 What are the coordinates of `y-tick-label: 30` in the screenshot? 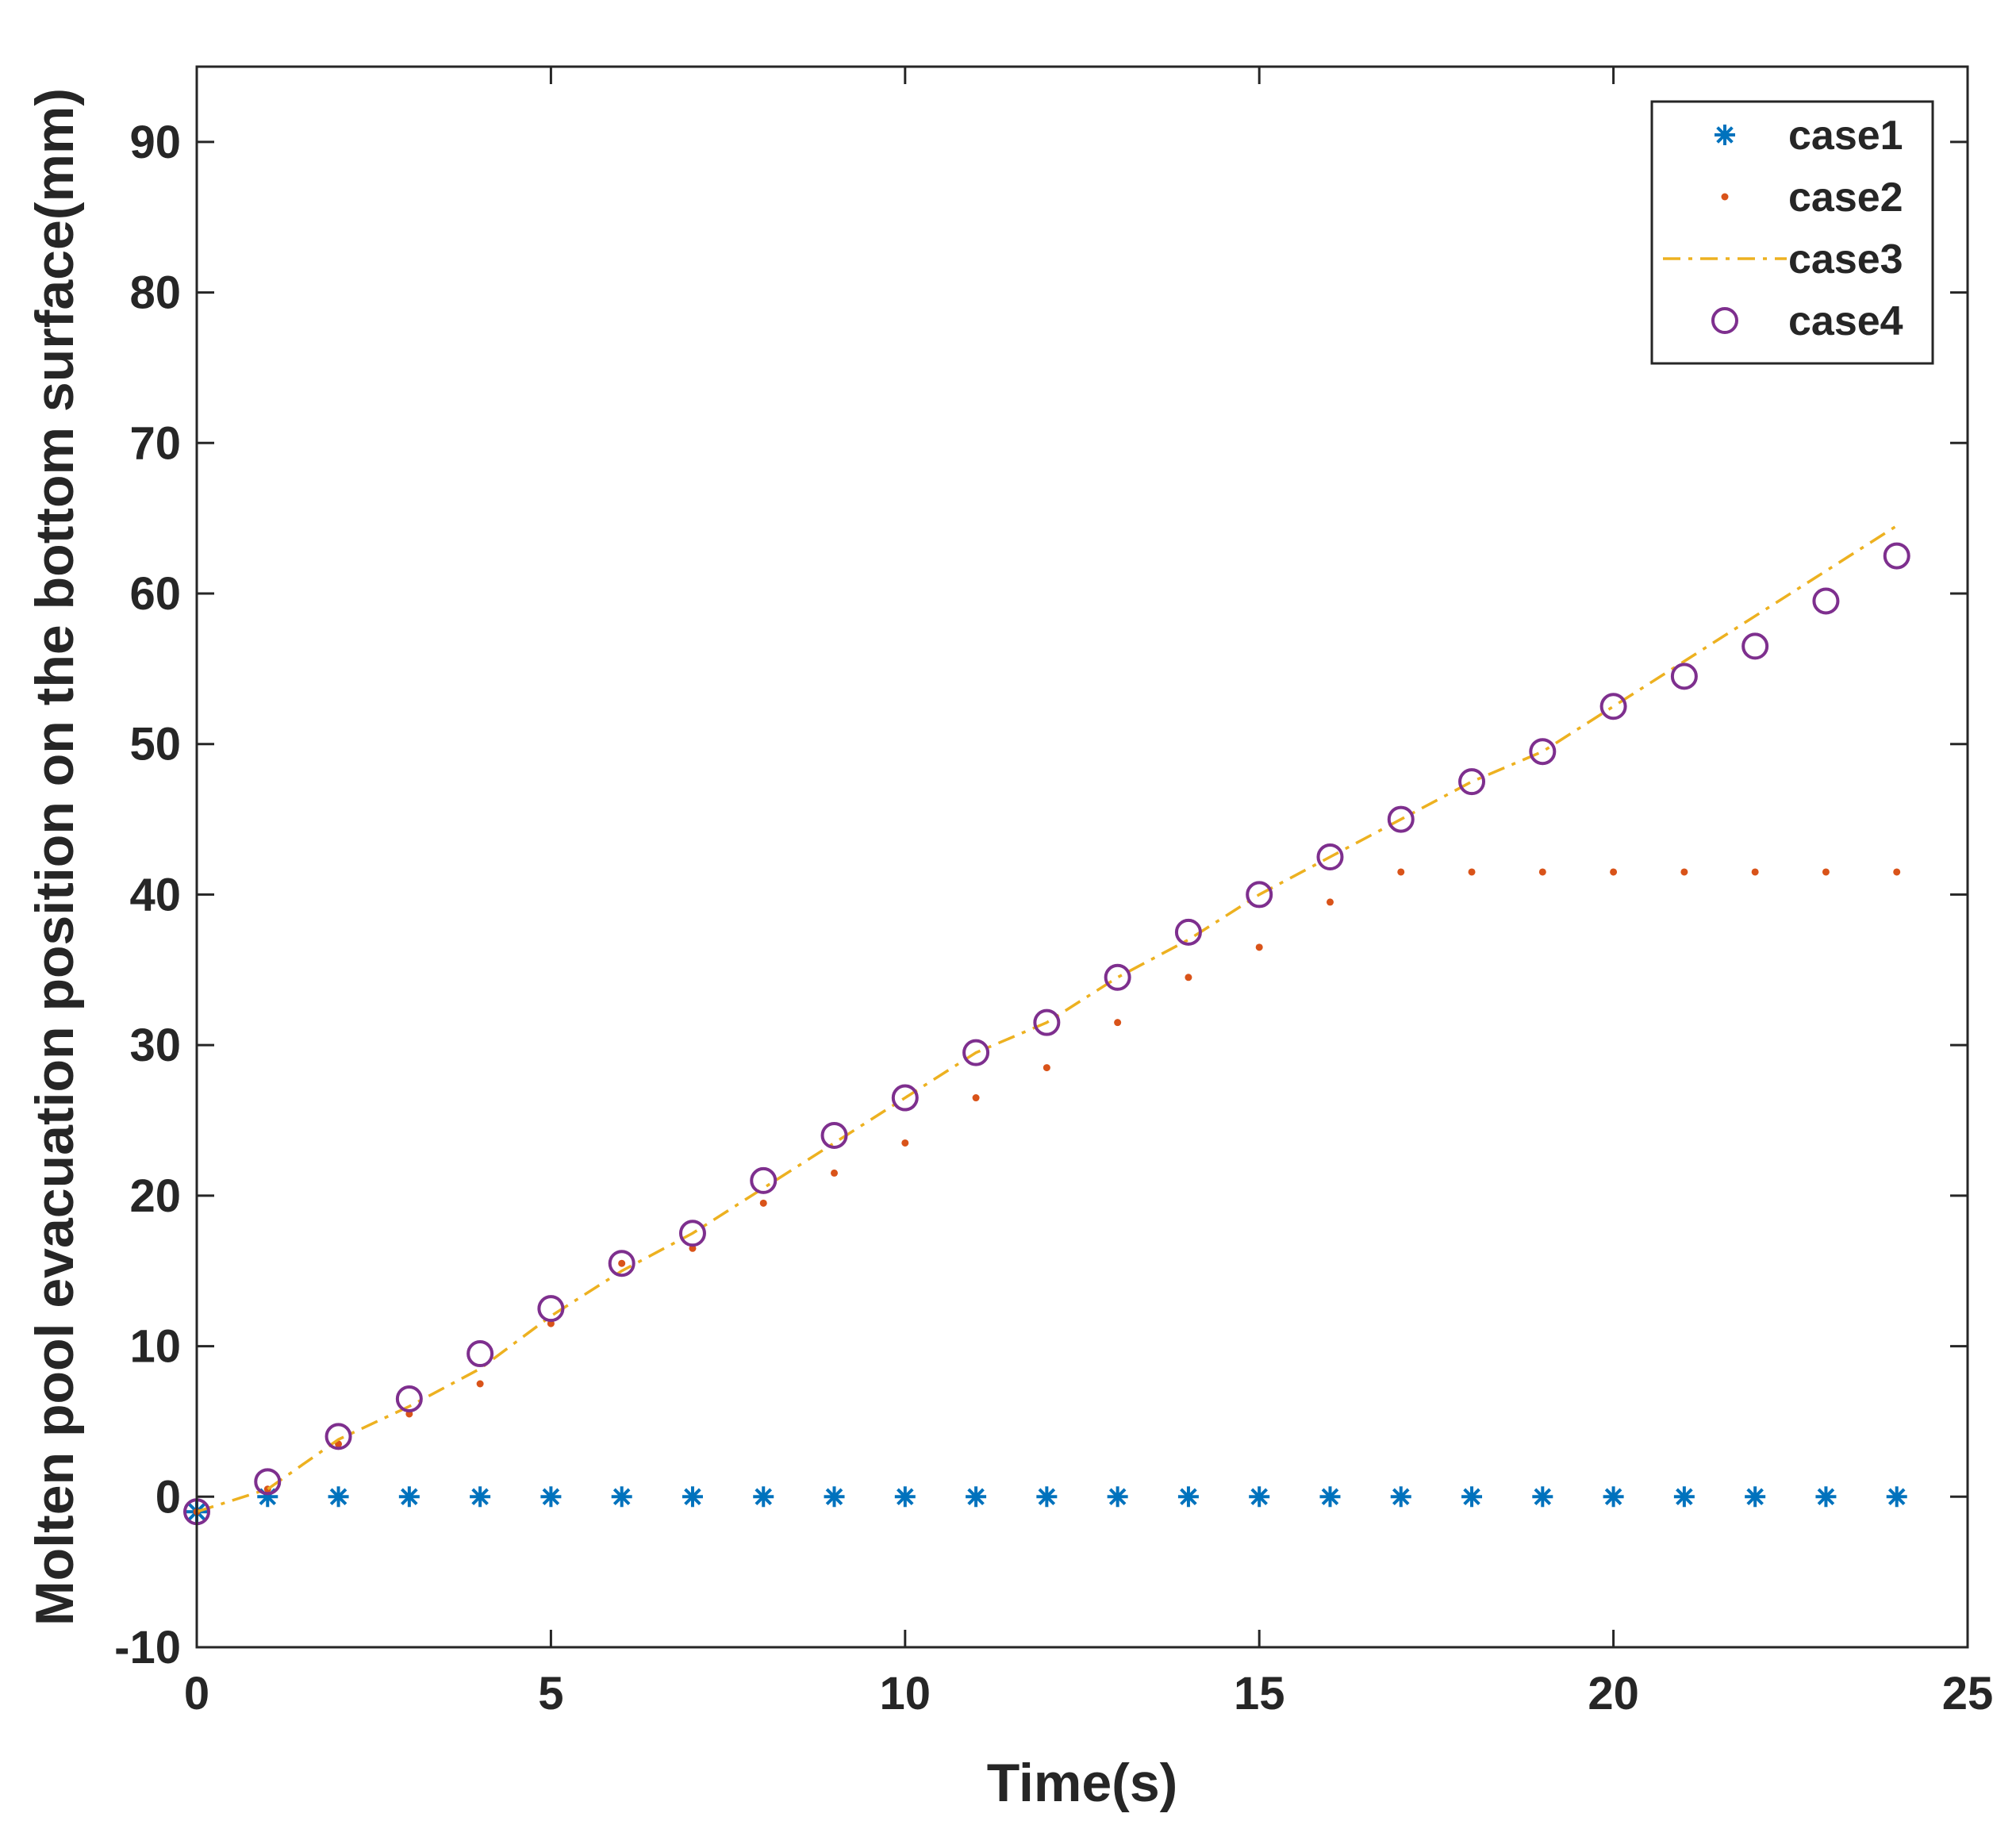 It's located at (155, 1045).